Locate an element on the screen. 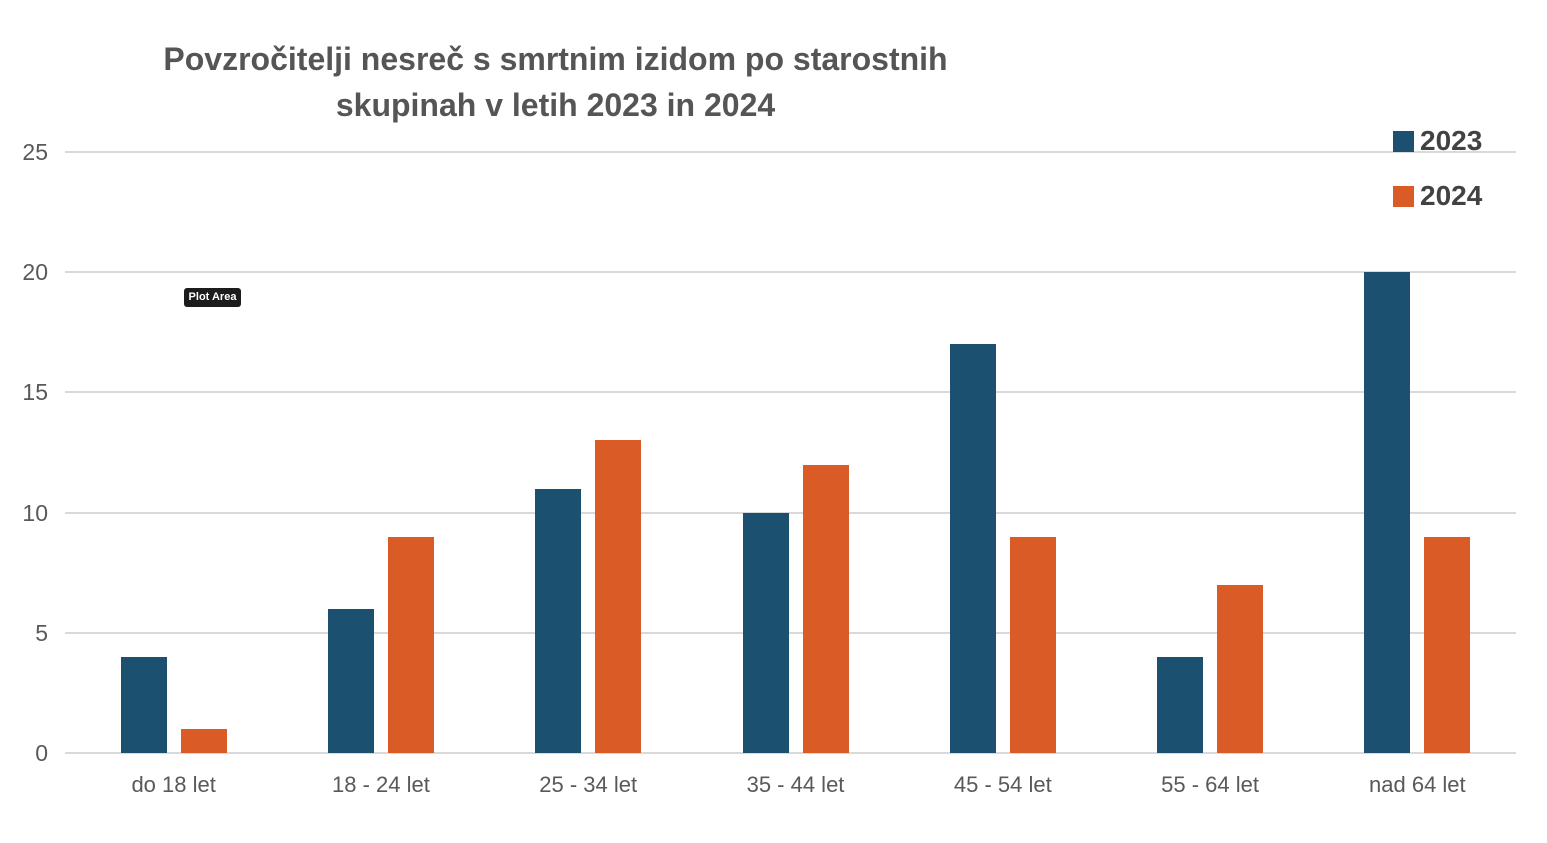 This screenshot has width=1547, height=843. y-tick-label-15: 15 is located at coordinates (35, 392).